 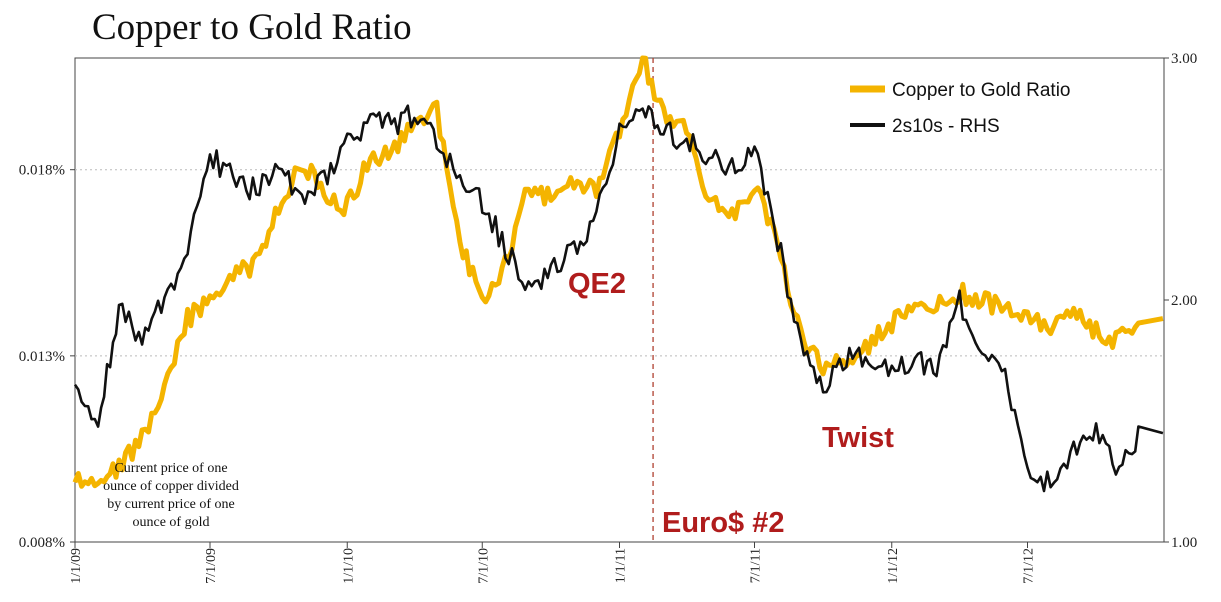 I want to click on annotation-twist: Twist, so click(x=858, y=438).